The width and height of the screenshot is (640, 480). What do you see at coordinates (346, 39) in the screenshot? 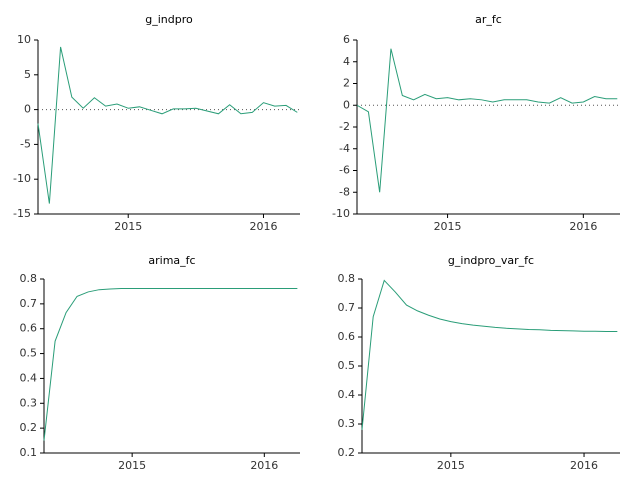
I see `y-tick-label: 6` at bounding box center [346, 39].